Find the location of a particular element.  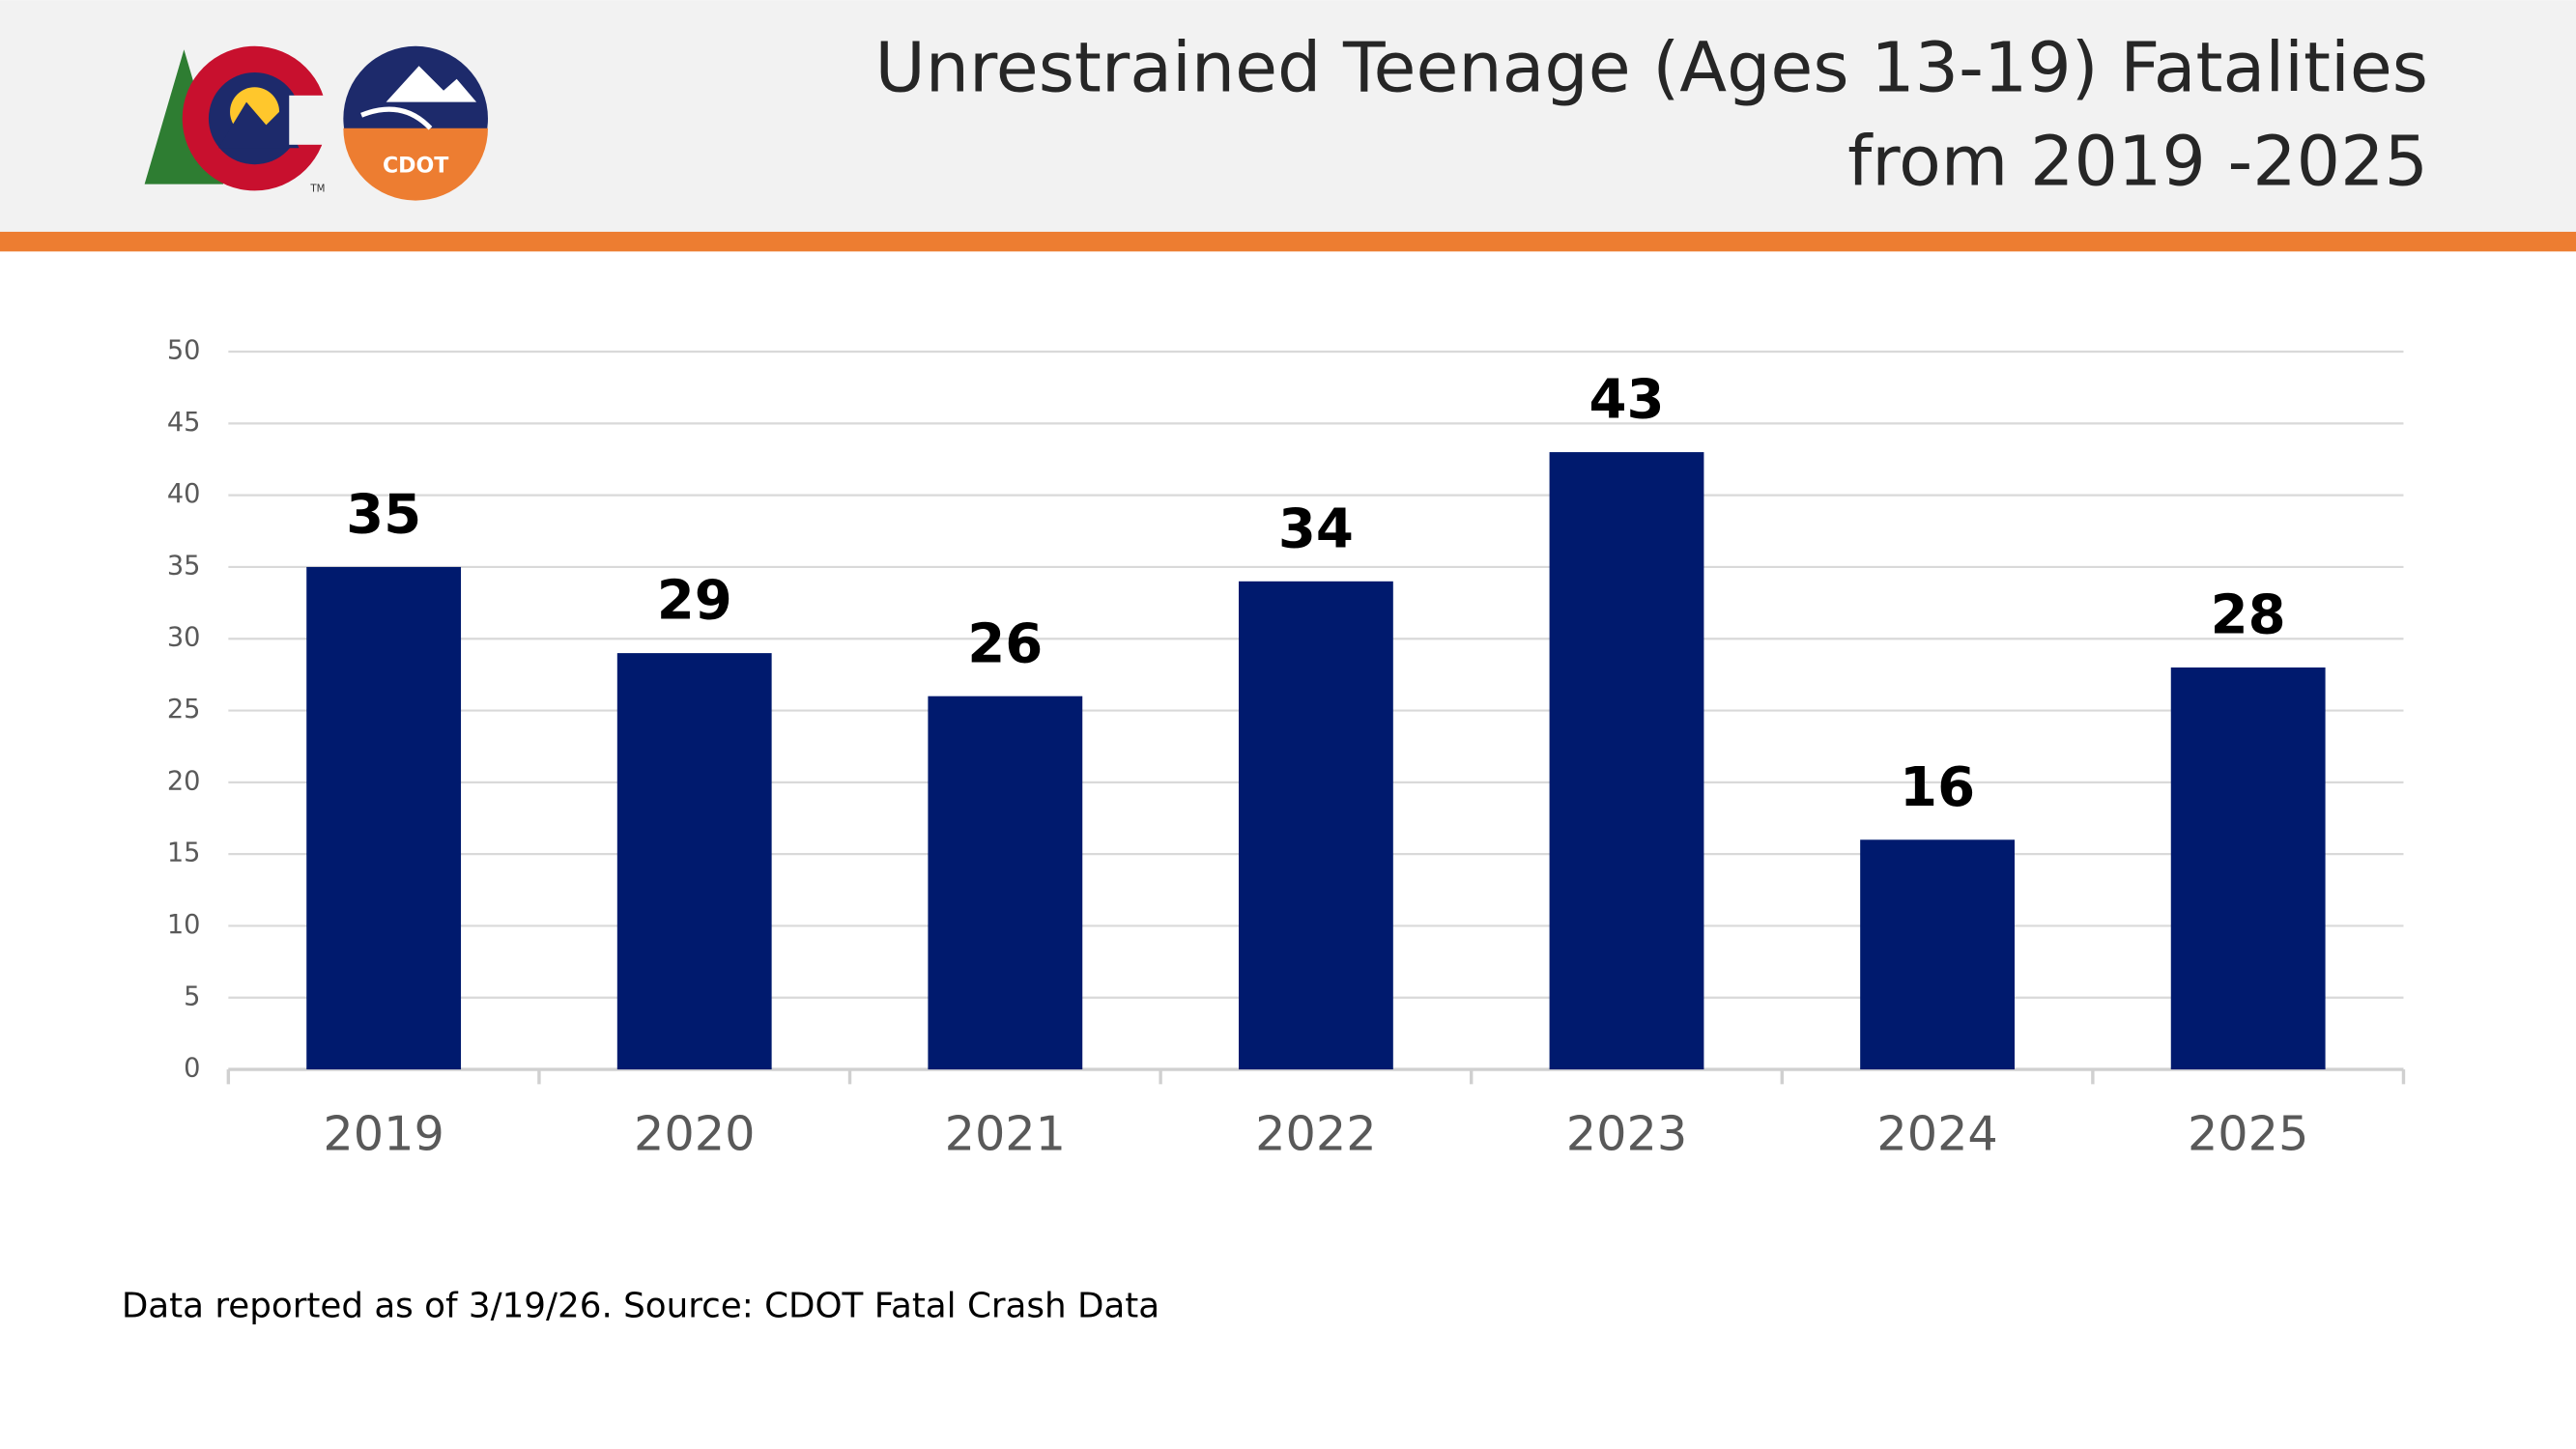

y-tick-label: 15 is located at coordinates (184, 853).